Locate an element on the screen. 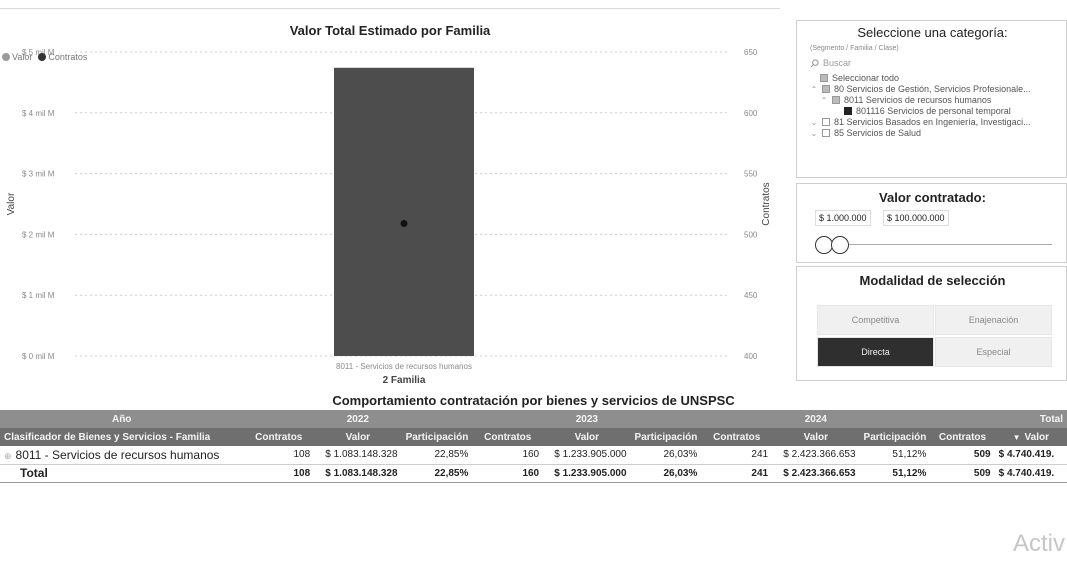  y2-tick-label: 600 is located at coordinates (751, 113).